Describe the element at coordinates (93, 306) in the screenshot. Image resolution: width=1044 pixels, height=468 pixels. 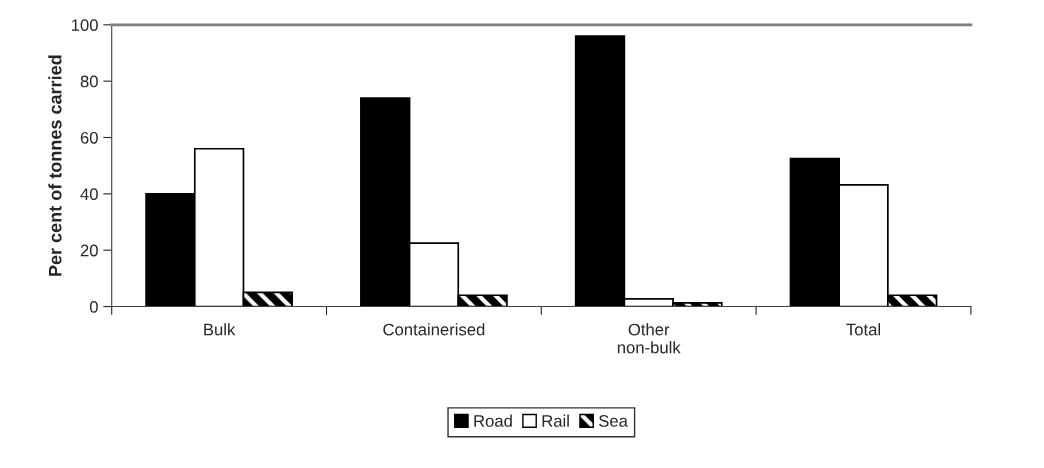
I see `y-tick-label: 0` at that location.